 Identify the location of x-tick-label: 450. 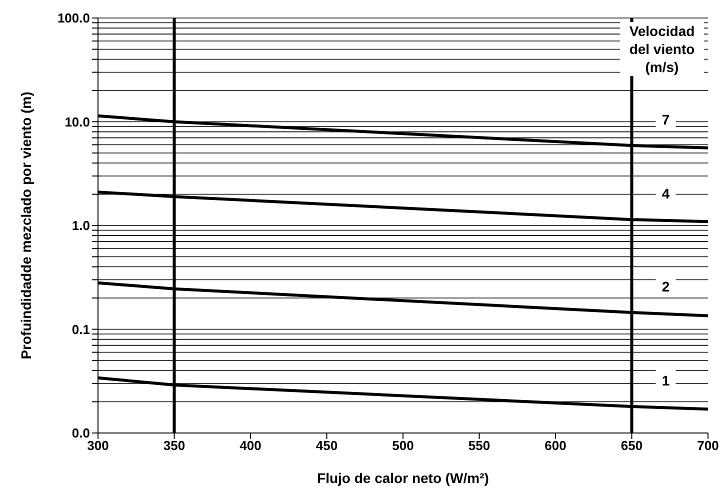
(327, 446).